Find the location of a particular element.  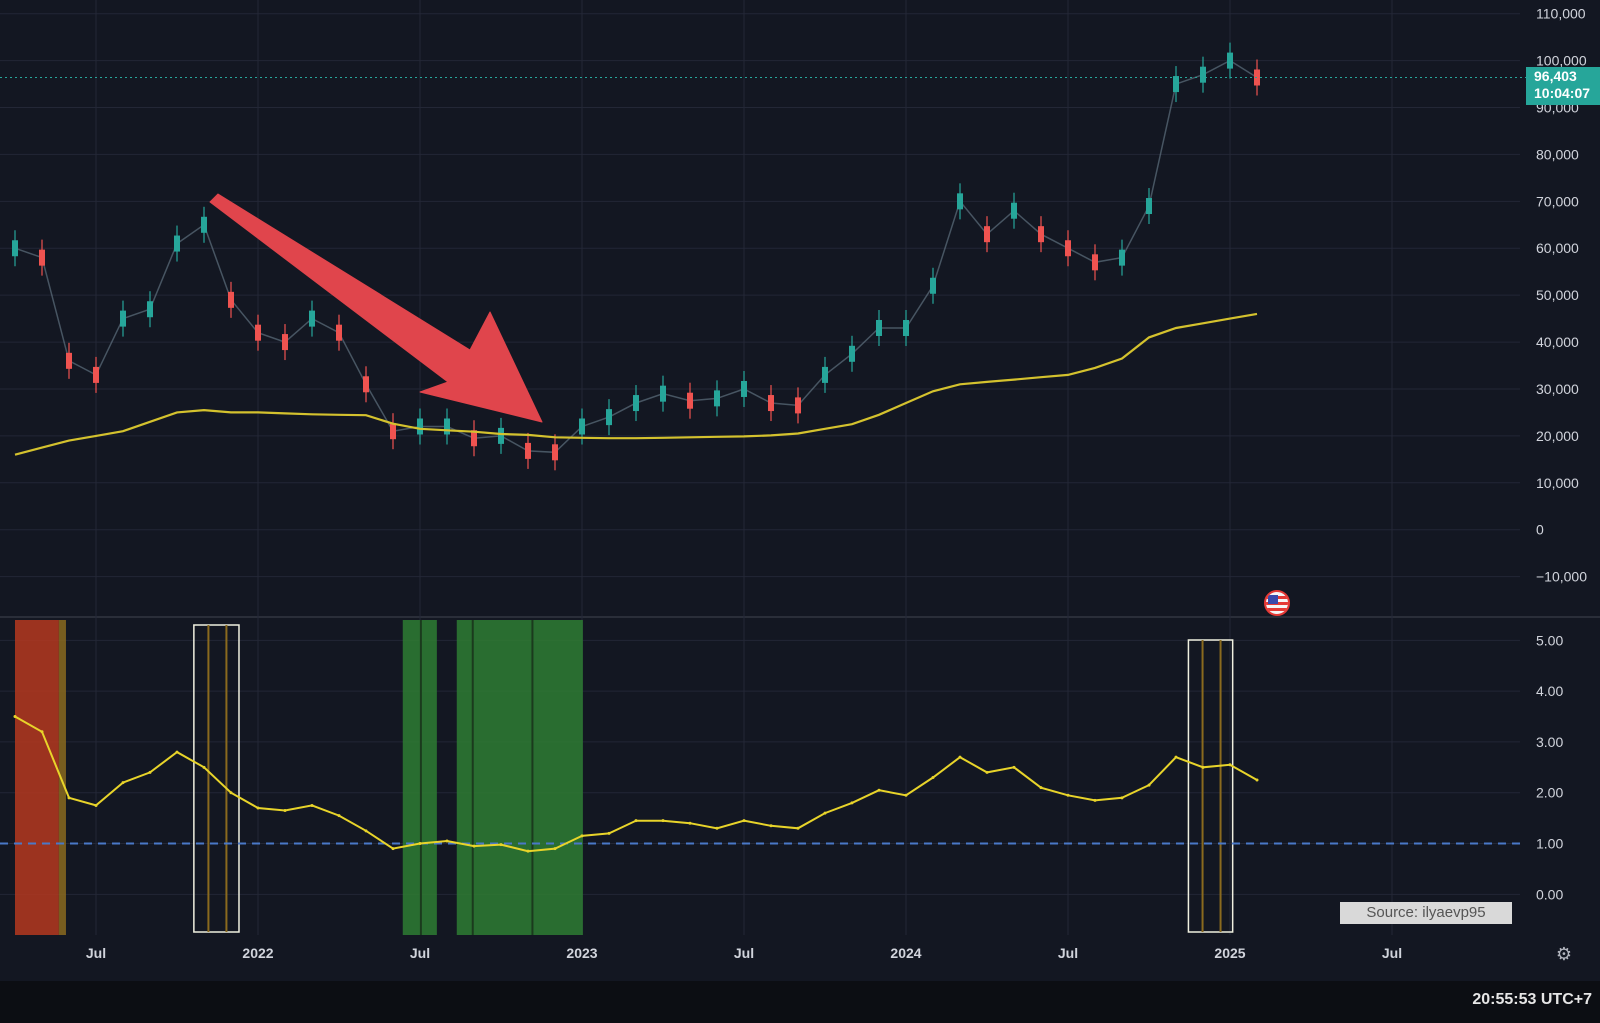

price-tick-label: 110,000 is located at coordinates (1561, 14).